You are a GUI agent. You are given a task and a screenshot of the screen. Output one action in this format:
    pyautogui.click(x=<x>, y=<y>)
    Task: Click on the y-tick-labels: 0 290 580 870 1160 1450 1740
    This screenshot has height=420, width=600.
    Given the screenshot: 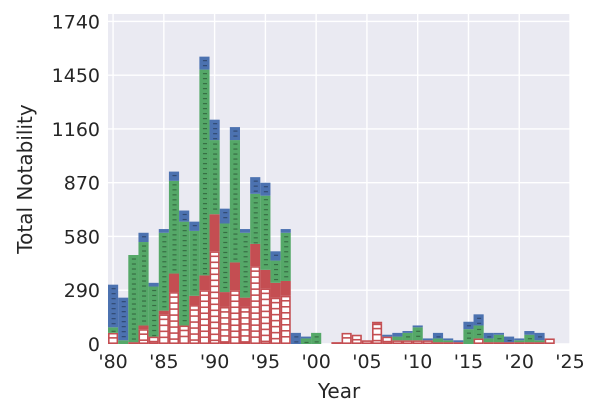 What is the action you would take?
    pyautogui.click(x=76, y=183)
    